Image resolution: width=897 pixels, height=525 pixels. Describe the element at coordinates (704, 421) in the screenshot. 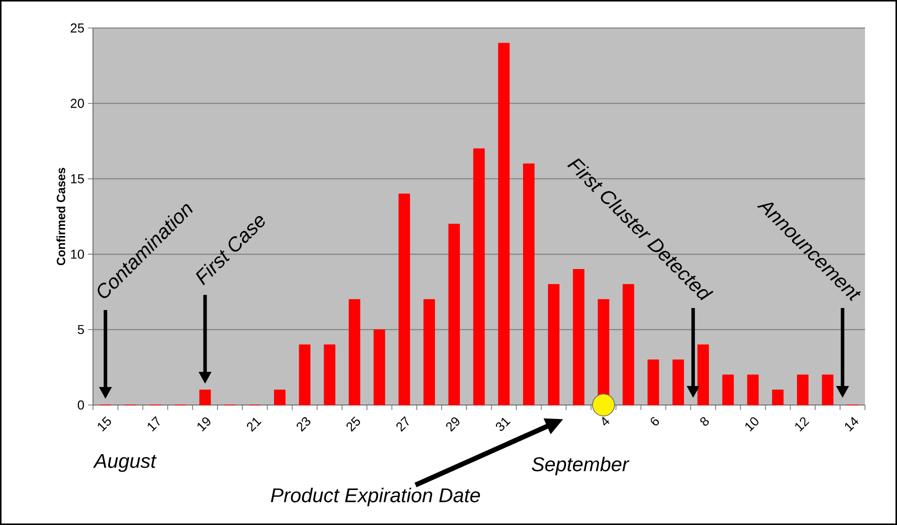

I see `x-tick-label: 8` at that location.